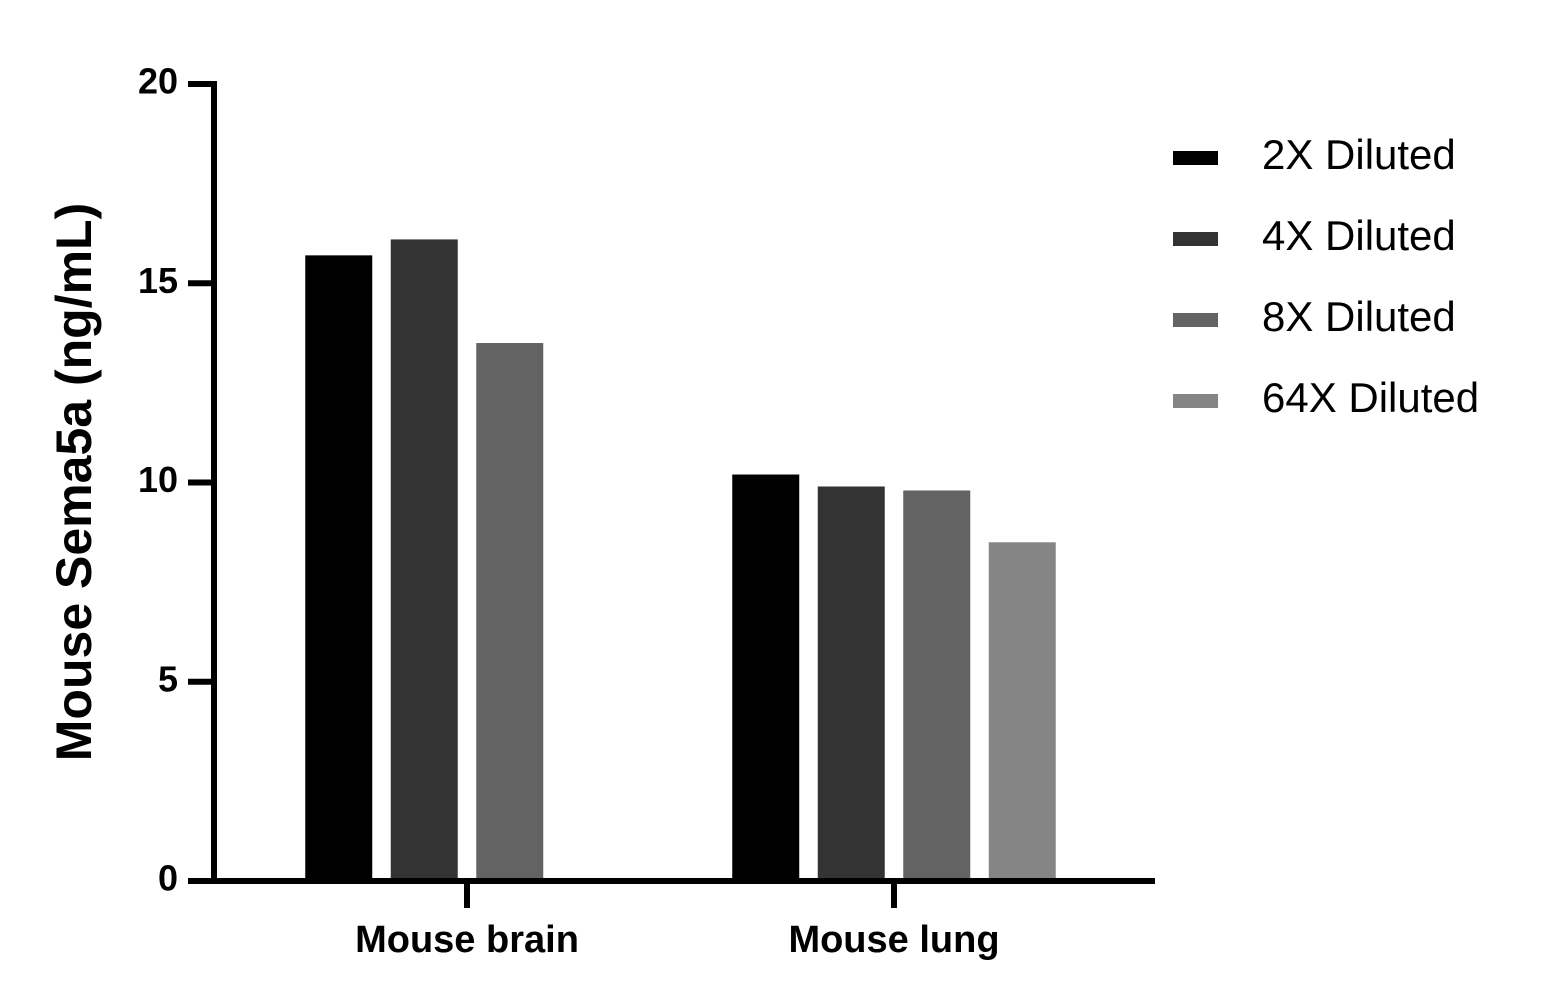 This screenshot has height=1007, width=1557. What do you see at coordinates (1359, 154) in the screenshot?
I see `legend-label: 2X Diluted` at bounding box center [1359, 154].